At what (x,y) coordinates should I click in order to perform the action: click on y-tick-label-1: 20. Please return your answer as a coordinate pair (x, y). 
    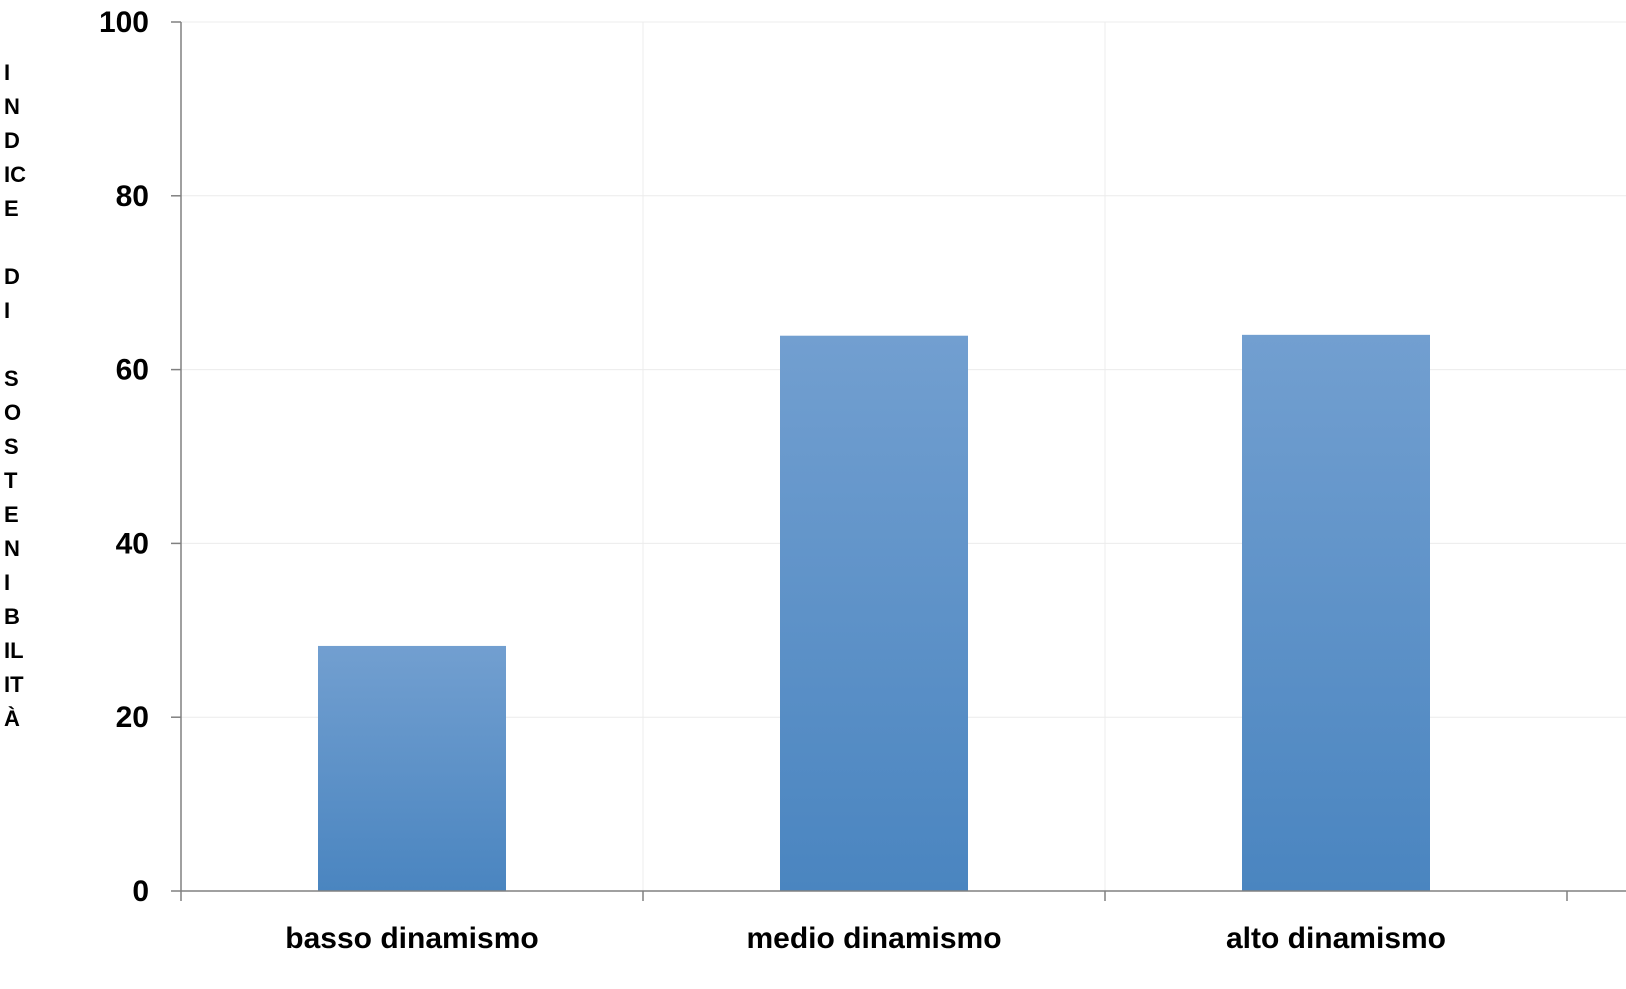
    Looking at the image, I should click on (132, 717).